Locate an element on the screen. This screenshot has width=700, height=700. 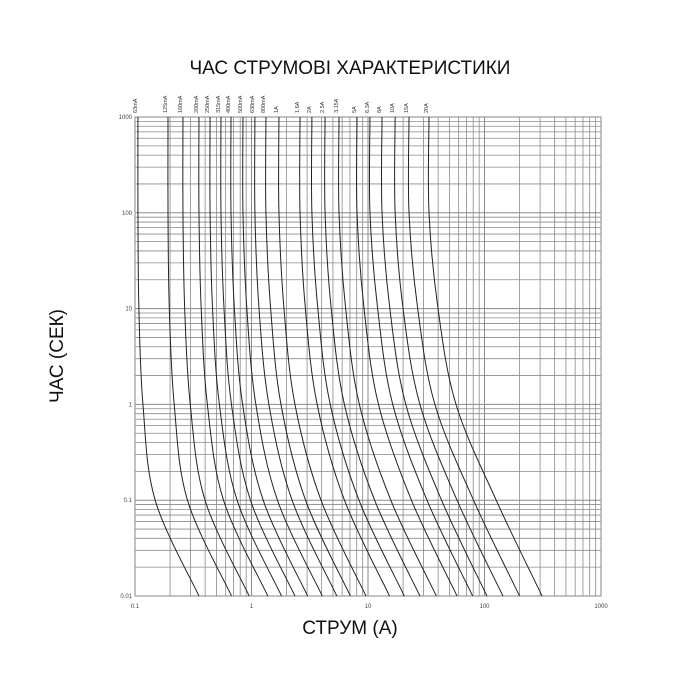
fuse-curve-10A is located at coordinates (449, 356).